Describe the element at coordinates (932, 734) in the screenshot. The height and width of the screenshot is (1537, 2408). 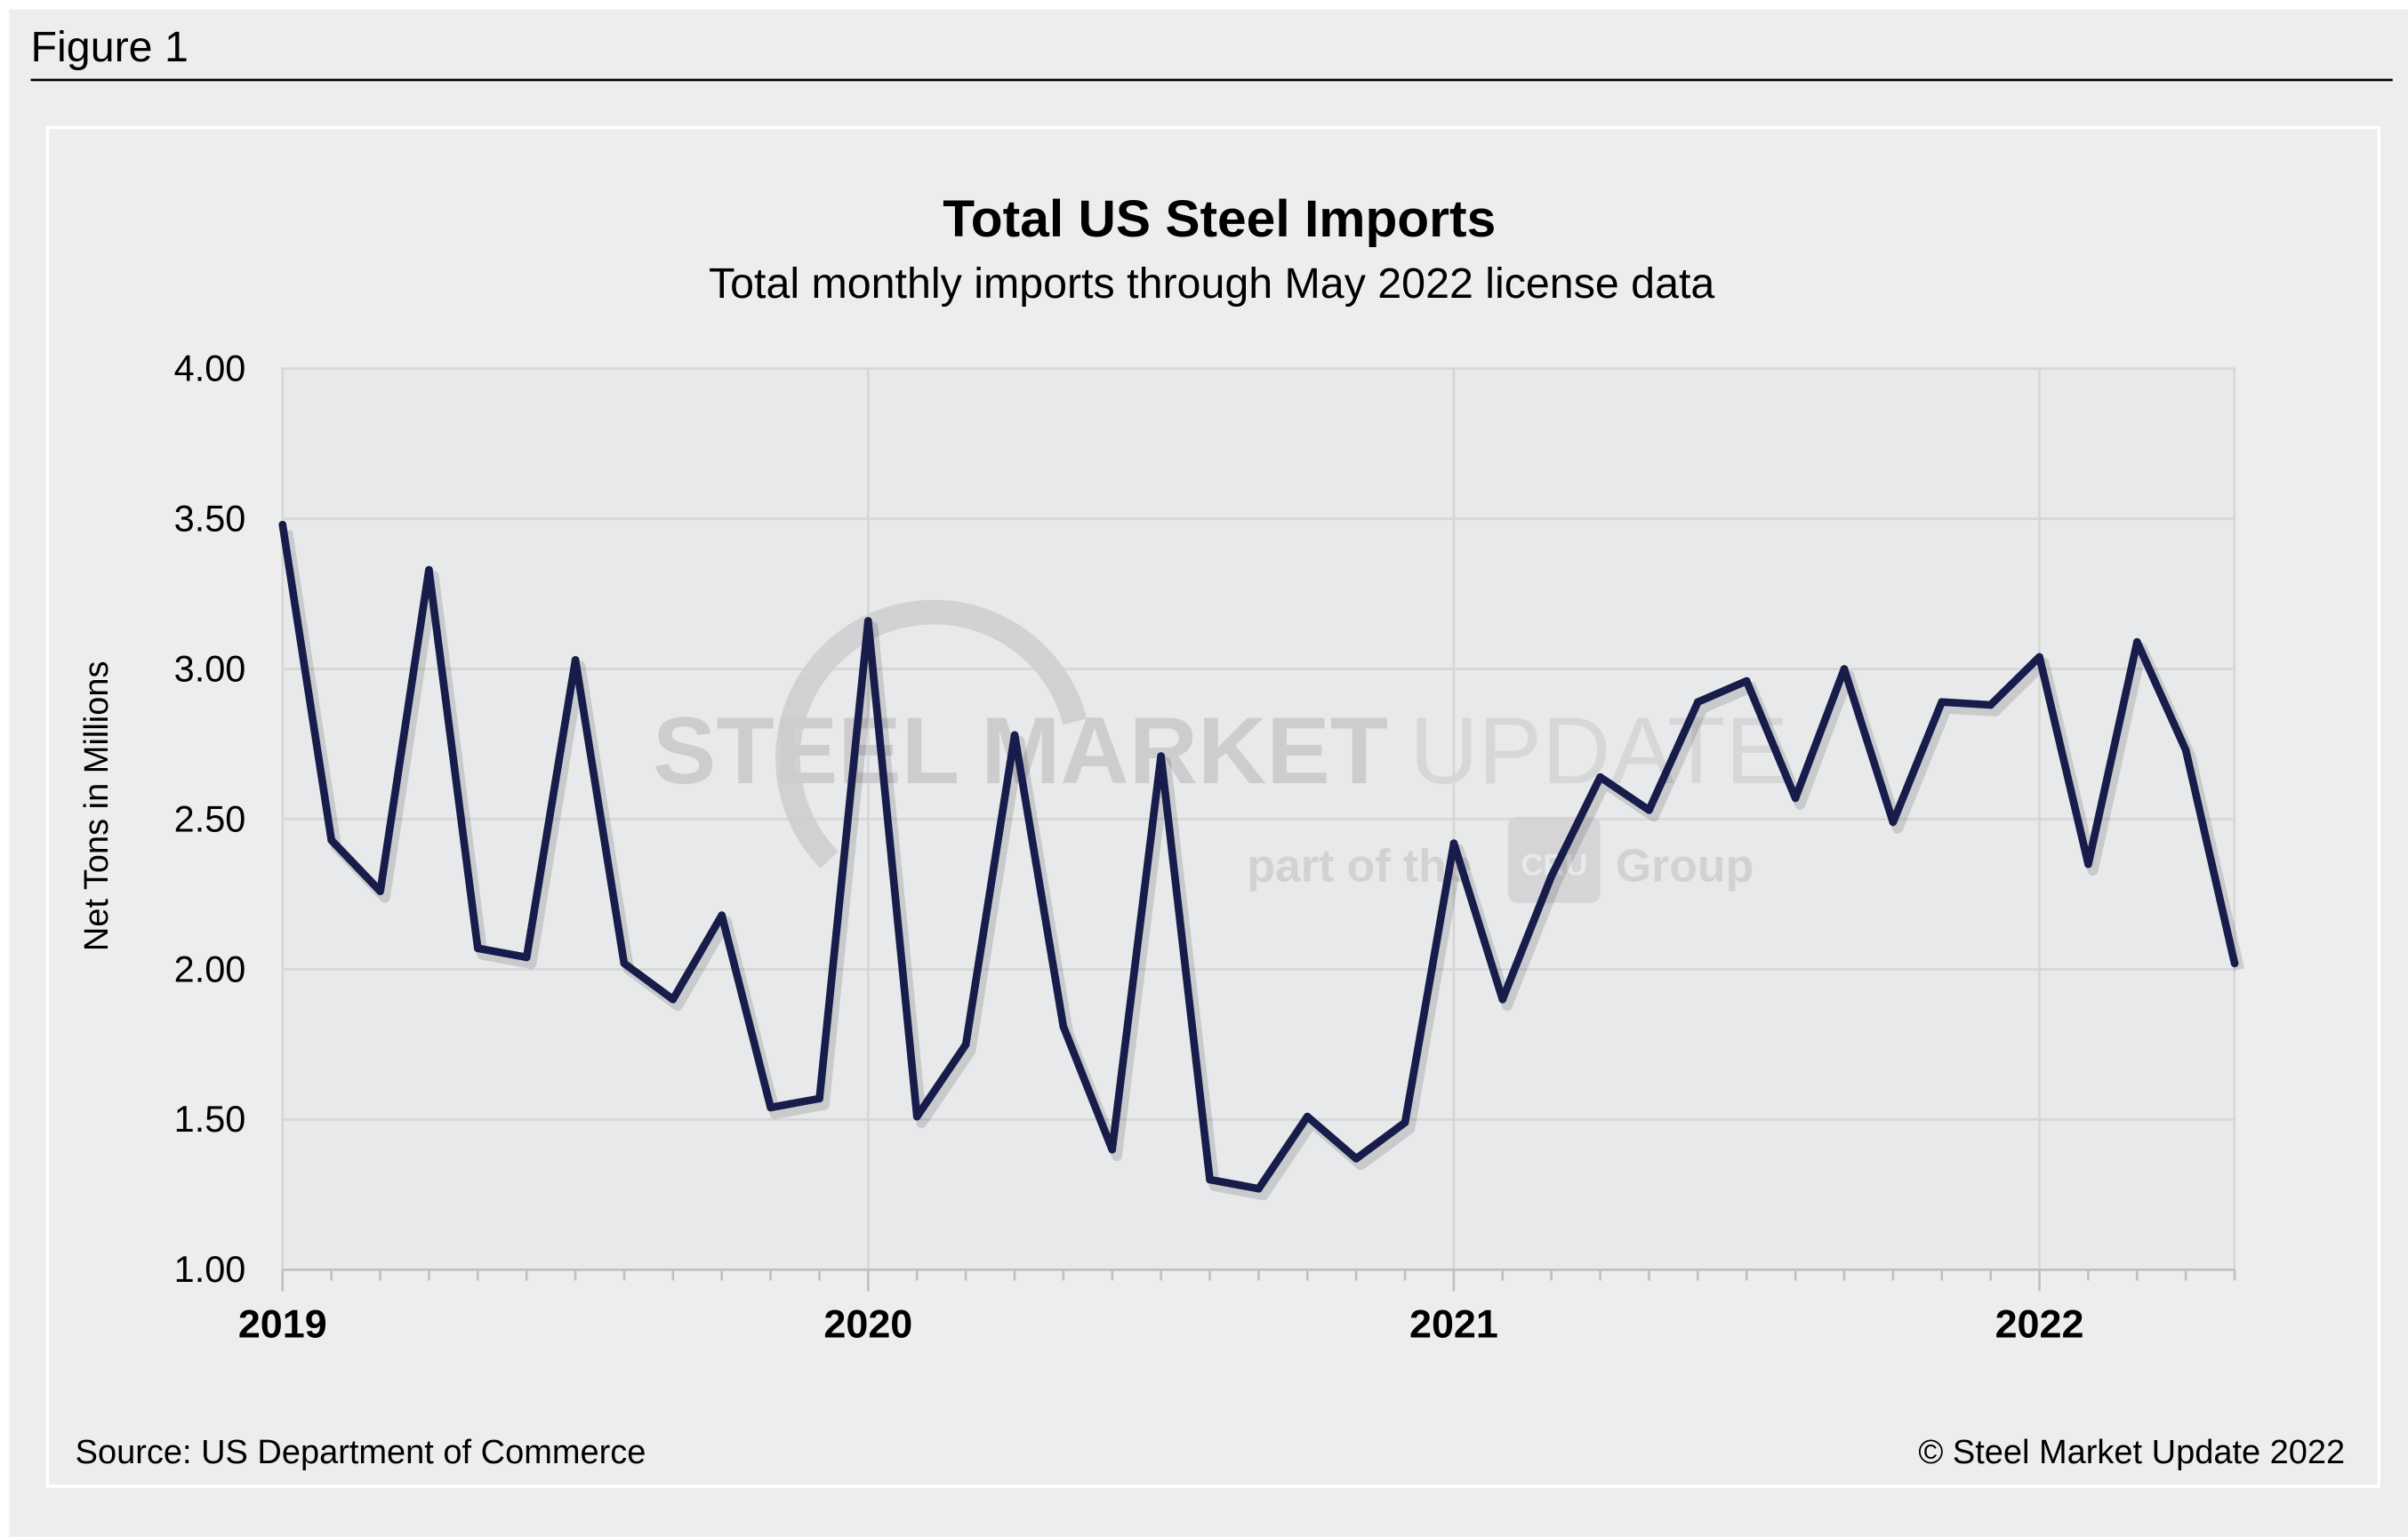
I see `watermark-logo-arc` at that location.